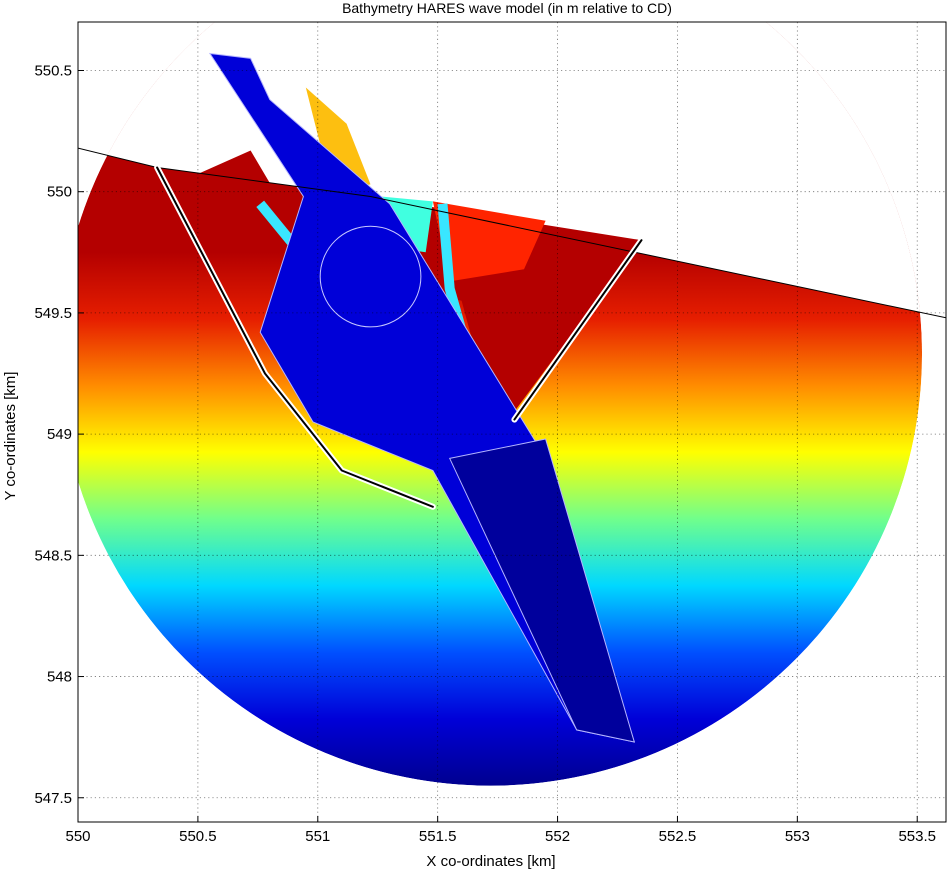 The height and width of the screenshot is (880, 952). What do you see at coordinates (59, 677) in the screenshot?
I see `y-tick-label: 548` at bounding box center [59, 677].